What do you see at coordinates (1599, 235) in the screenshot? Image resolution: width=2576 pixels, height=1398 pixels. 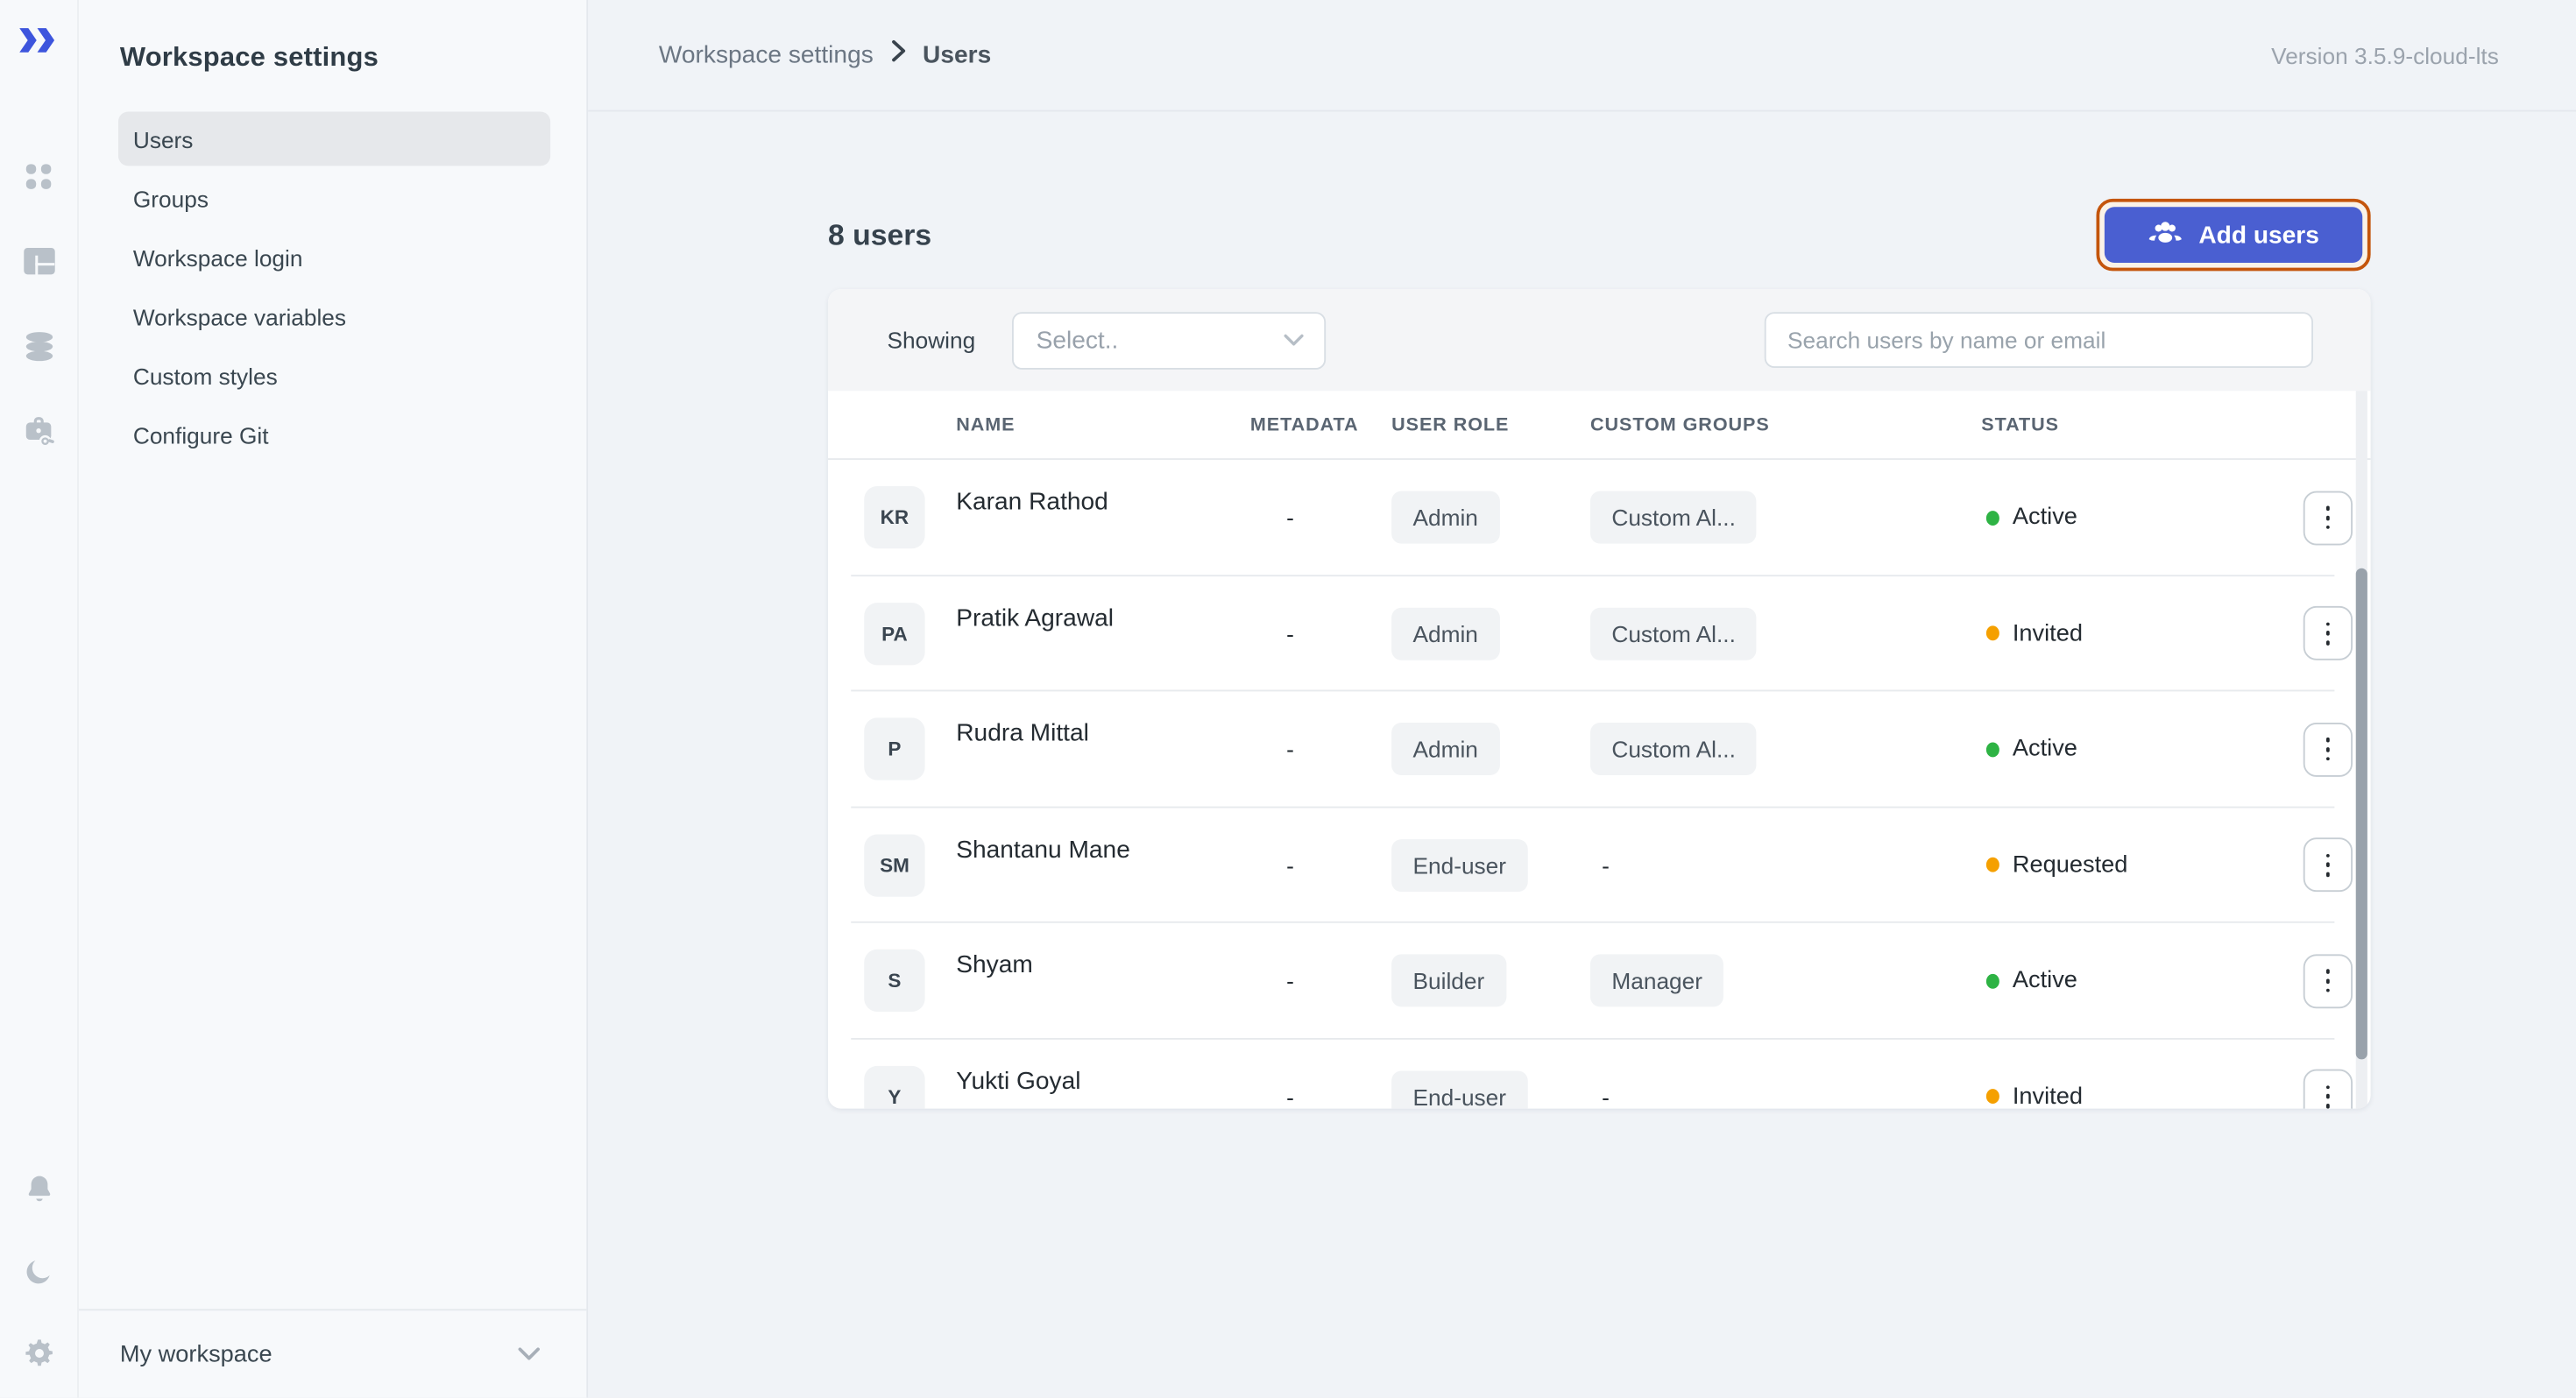 I see `content-header: 8 users Add users` at bounding box center [1599, 235].